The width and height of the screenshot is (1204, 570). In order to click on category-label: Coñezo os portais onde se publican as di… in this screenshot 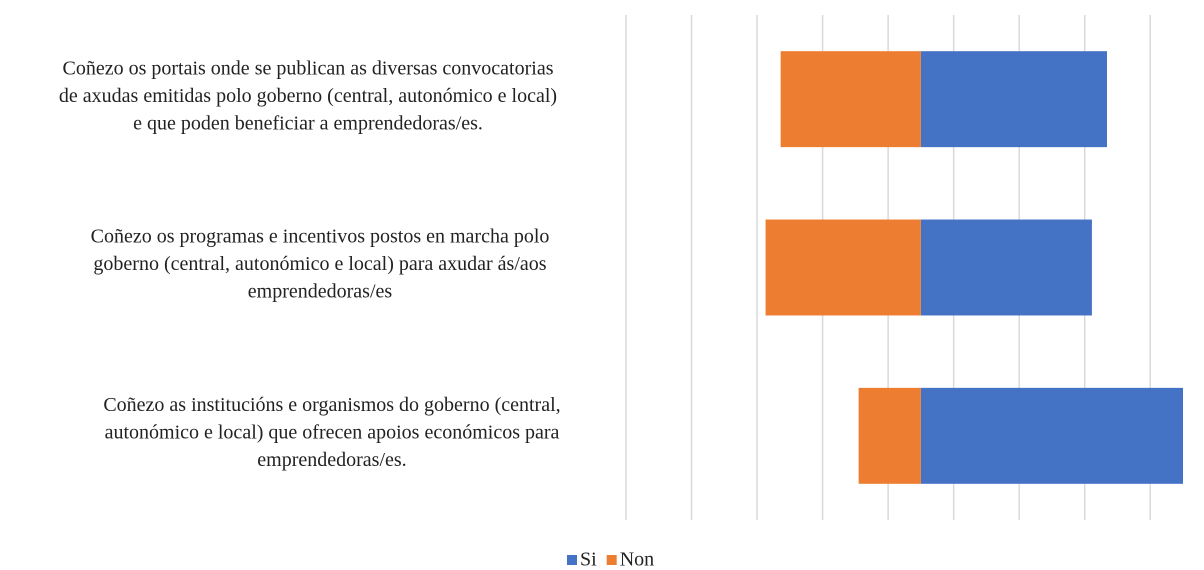, I will do `click(308, 68)`.